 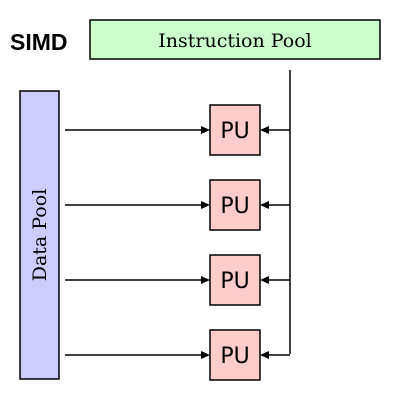 I want to click on data-pool-box, so click(x=39, y=235).